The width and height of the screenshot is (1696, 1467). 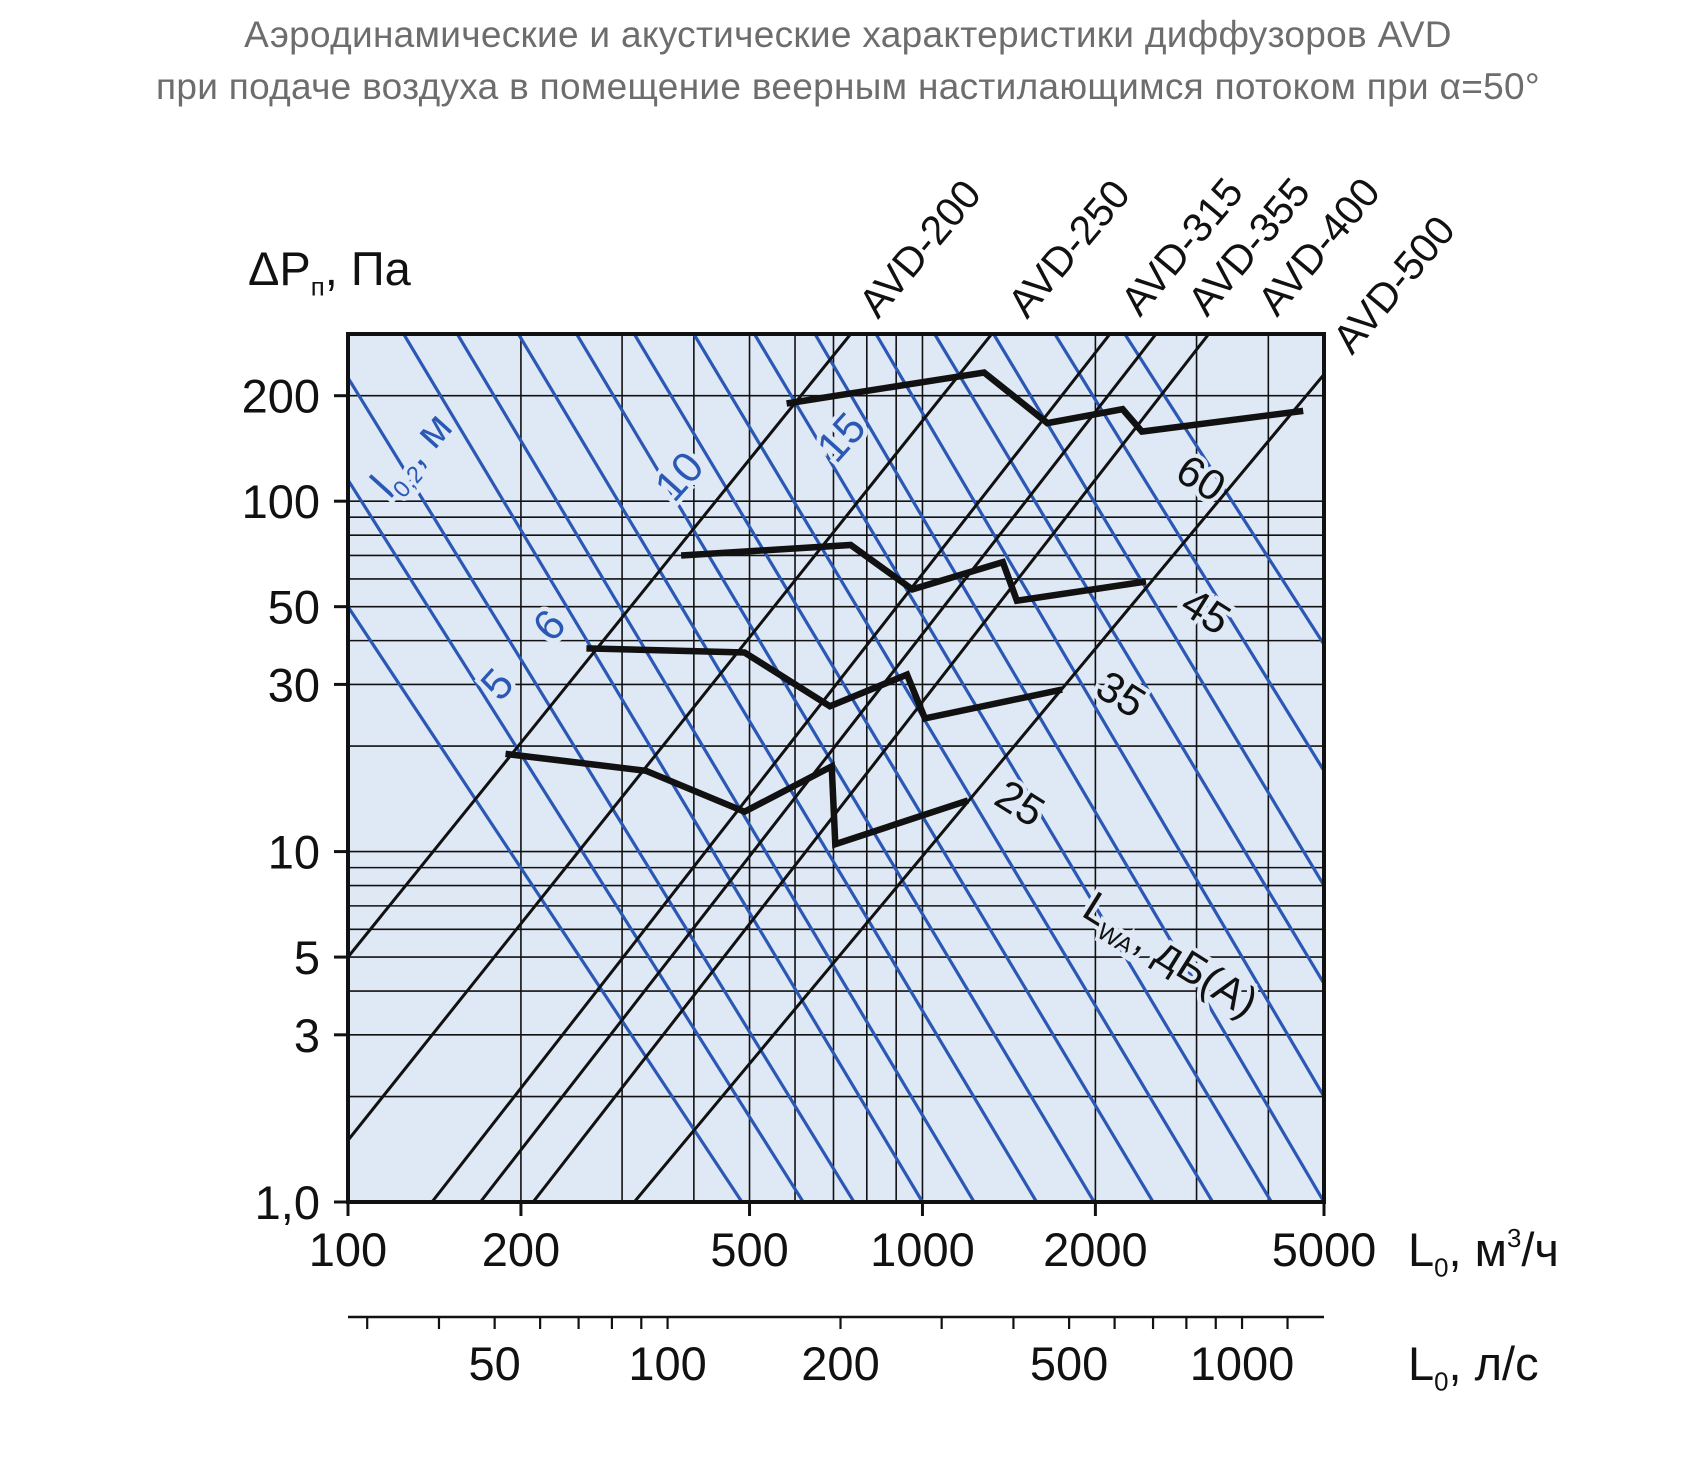 I want to click on x-tick-label: 500, so click(x=749, y=1249).